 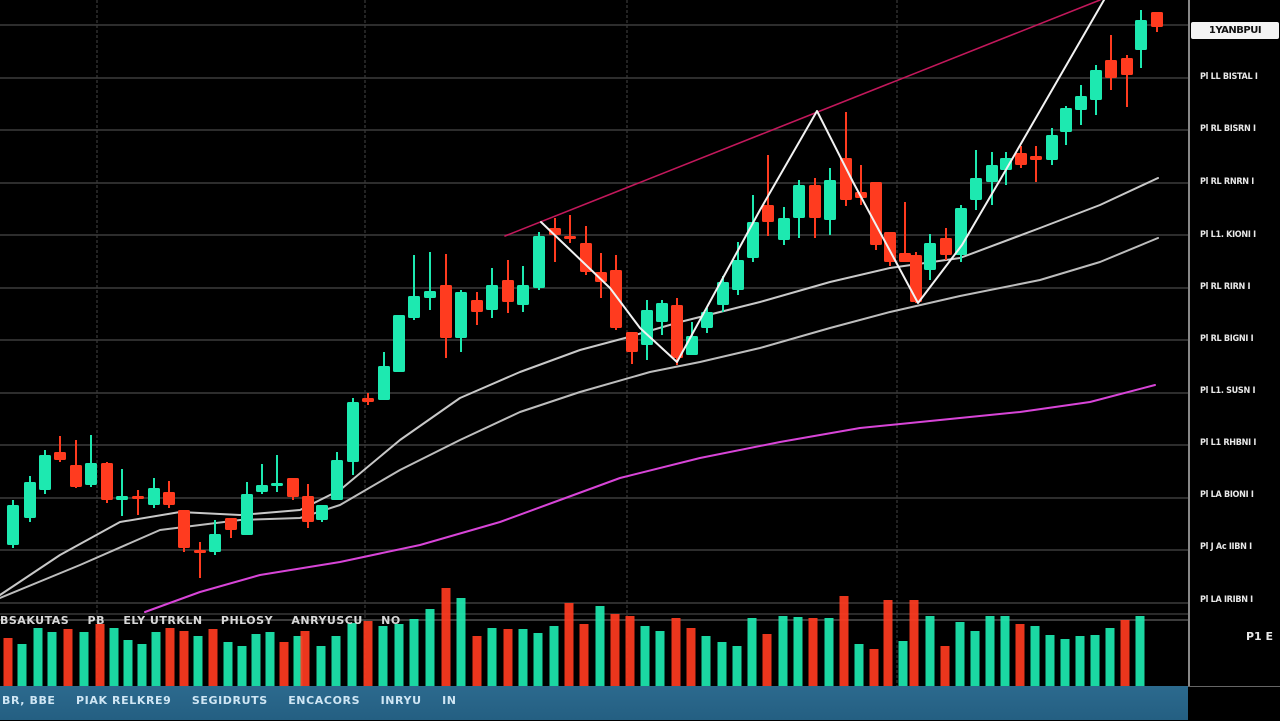 What do you see at coordinates (1226, 547) in the screenshot?
I see `price-axis-label: Pl J Ac IIBN I` at bounding box center [1226, 547].